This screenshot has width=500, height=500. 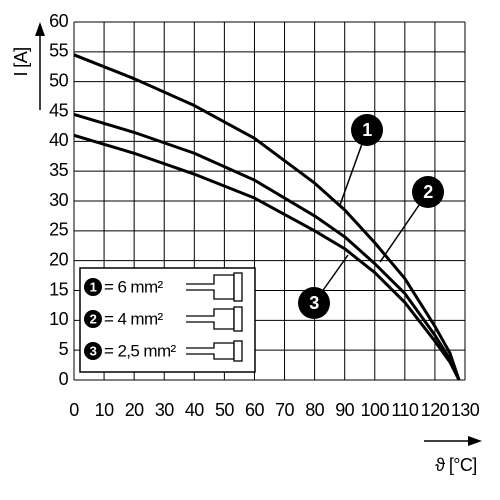 What do you see at coordinates (164, 410) in the screenshot?
I see `x-tick-label: 30` at bounding box center [164, 410].